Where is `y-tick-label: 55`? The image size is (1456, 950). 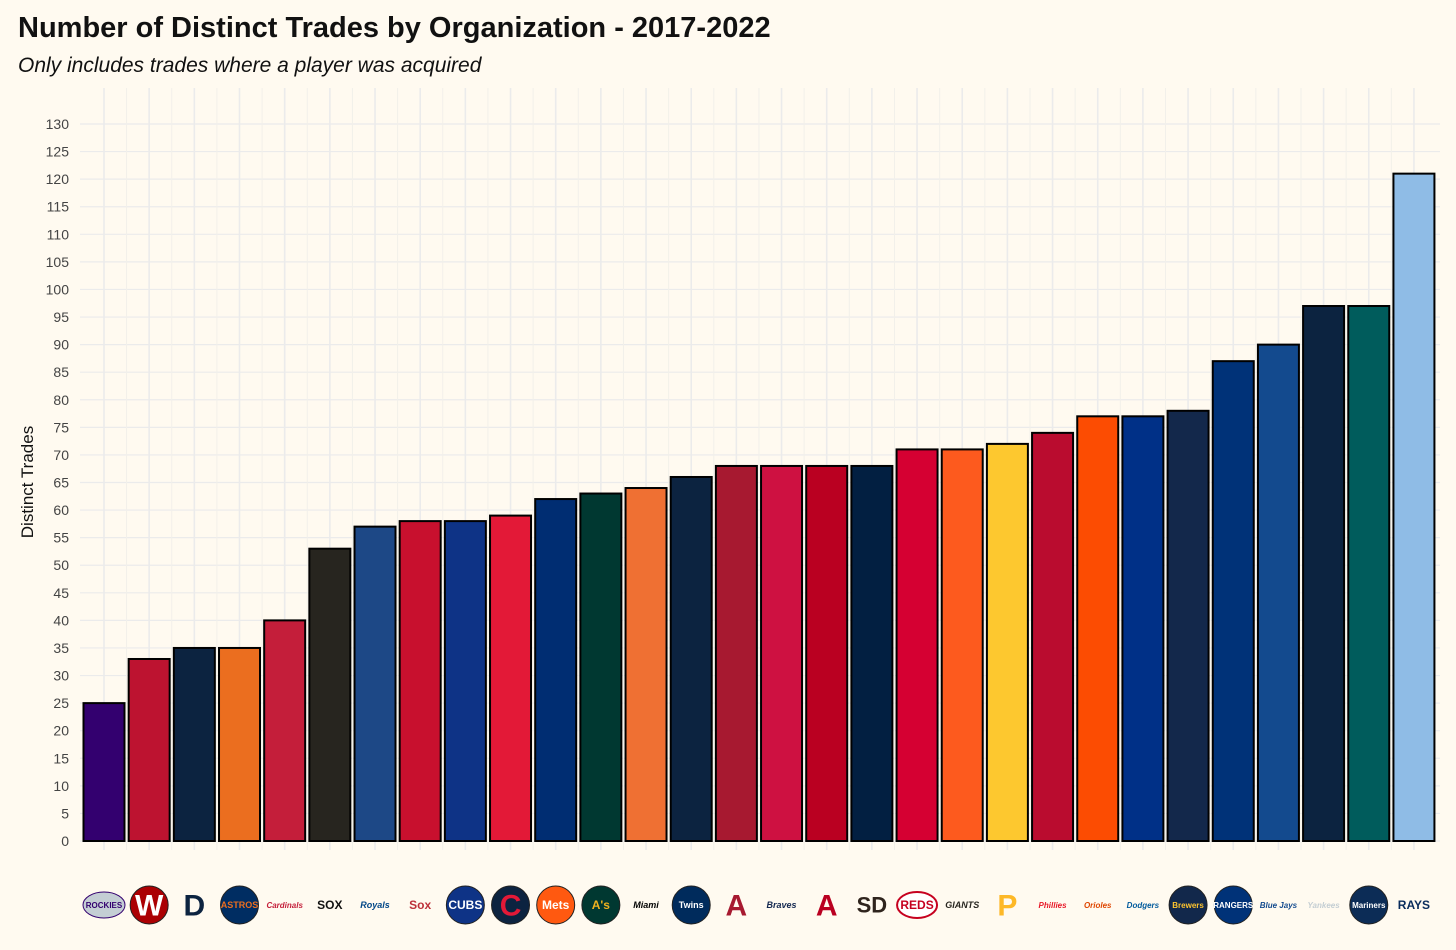 y-tick-label: 55 is located at coordinates (61, 538).